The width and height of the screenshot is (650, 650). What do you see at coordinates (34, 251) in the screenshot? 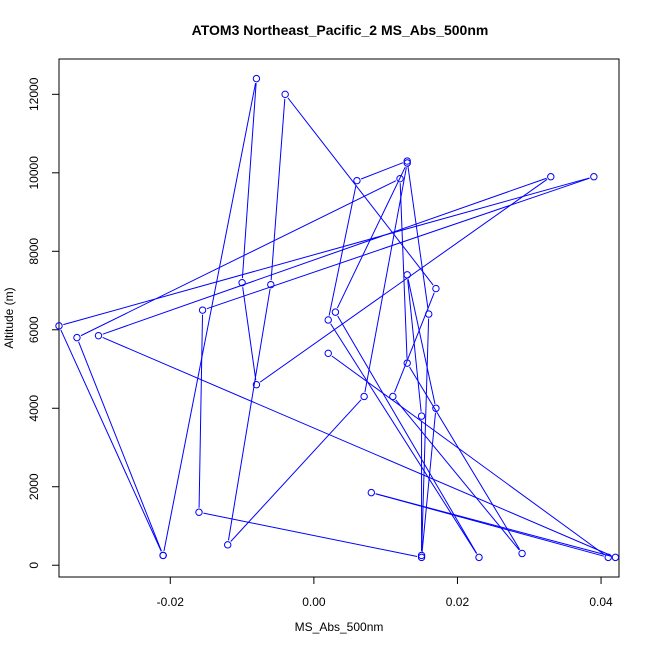
I see `y-tick-label: 8000` at bounding box center [34, 251].